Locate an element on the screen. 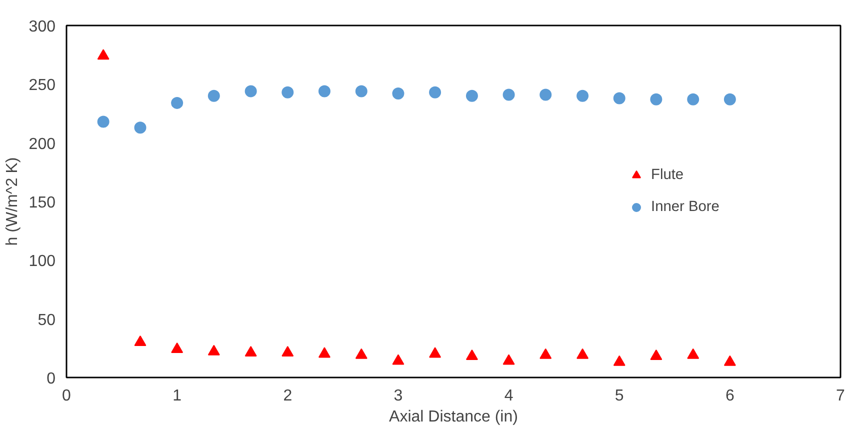 The image size is (867, 434). legend-label: Flute is located at coordinates (667, 175).